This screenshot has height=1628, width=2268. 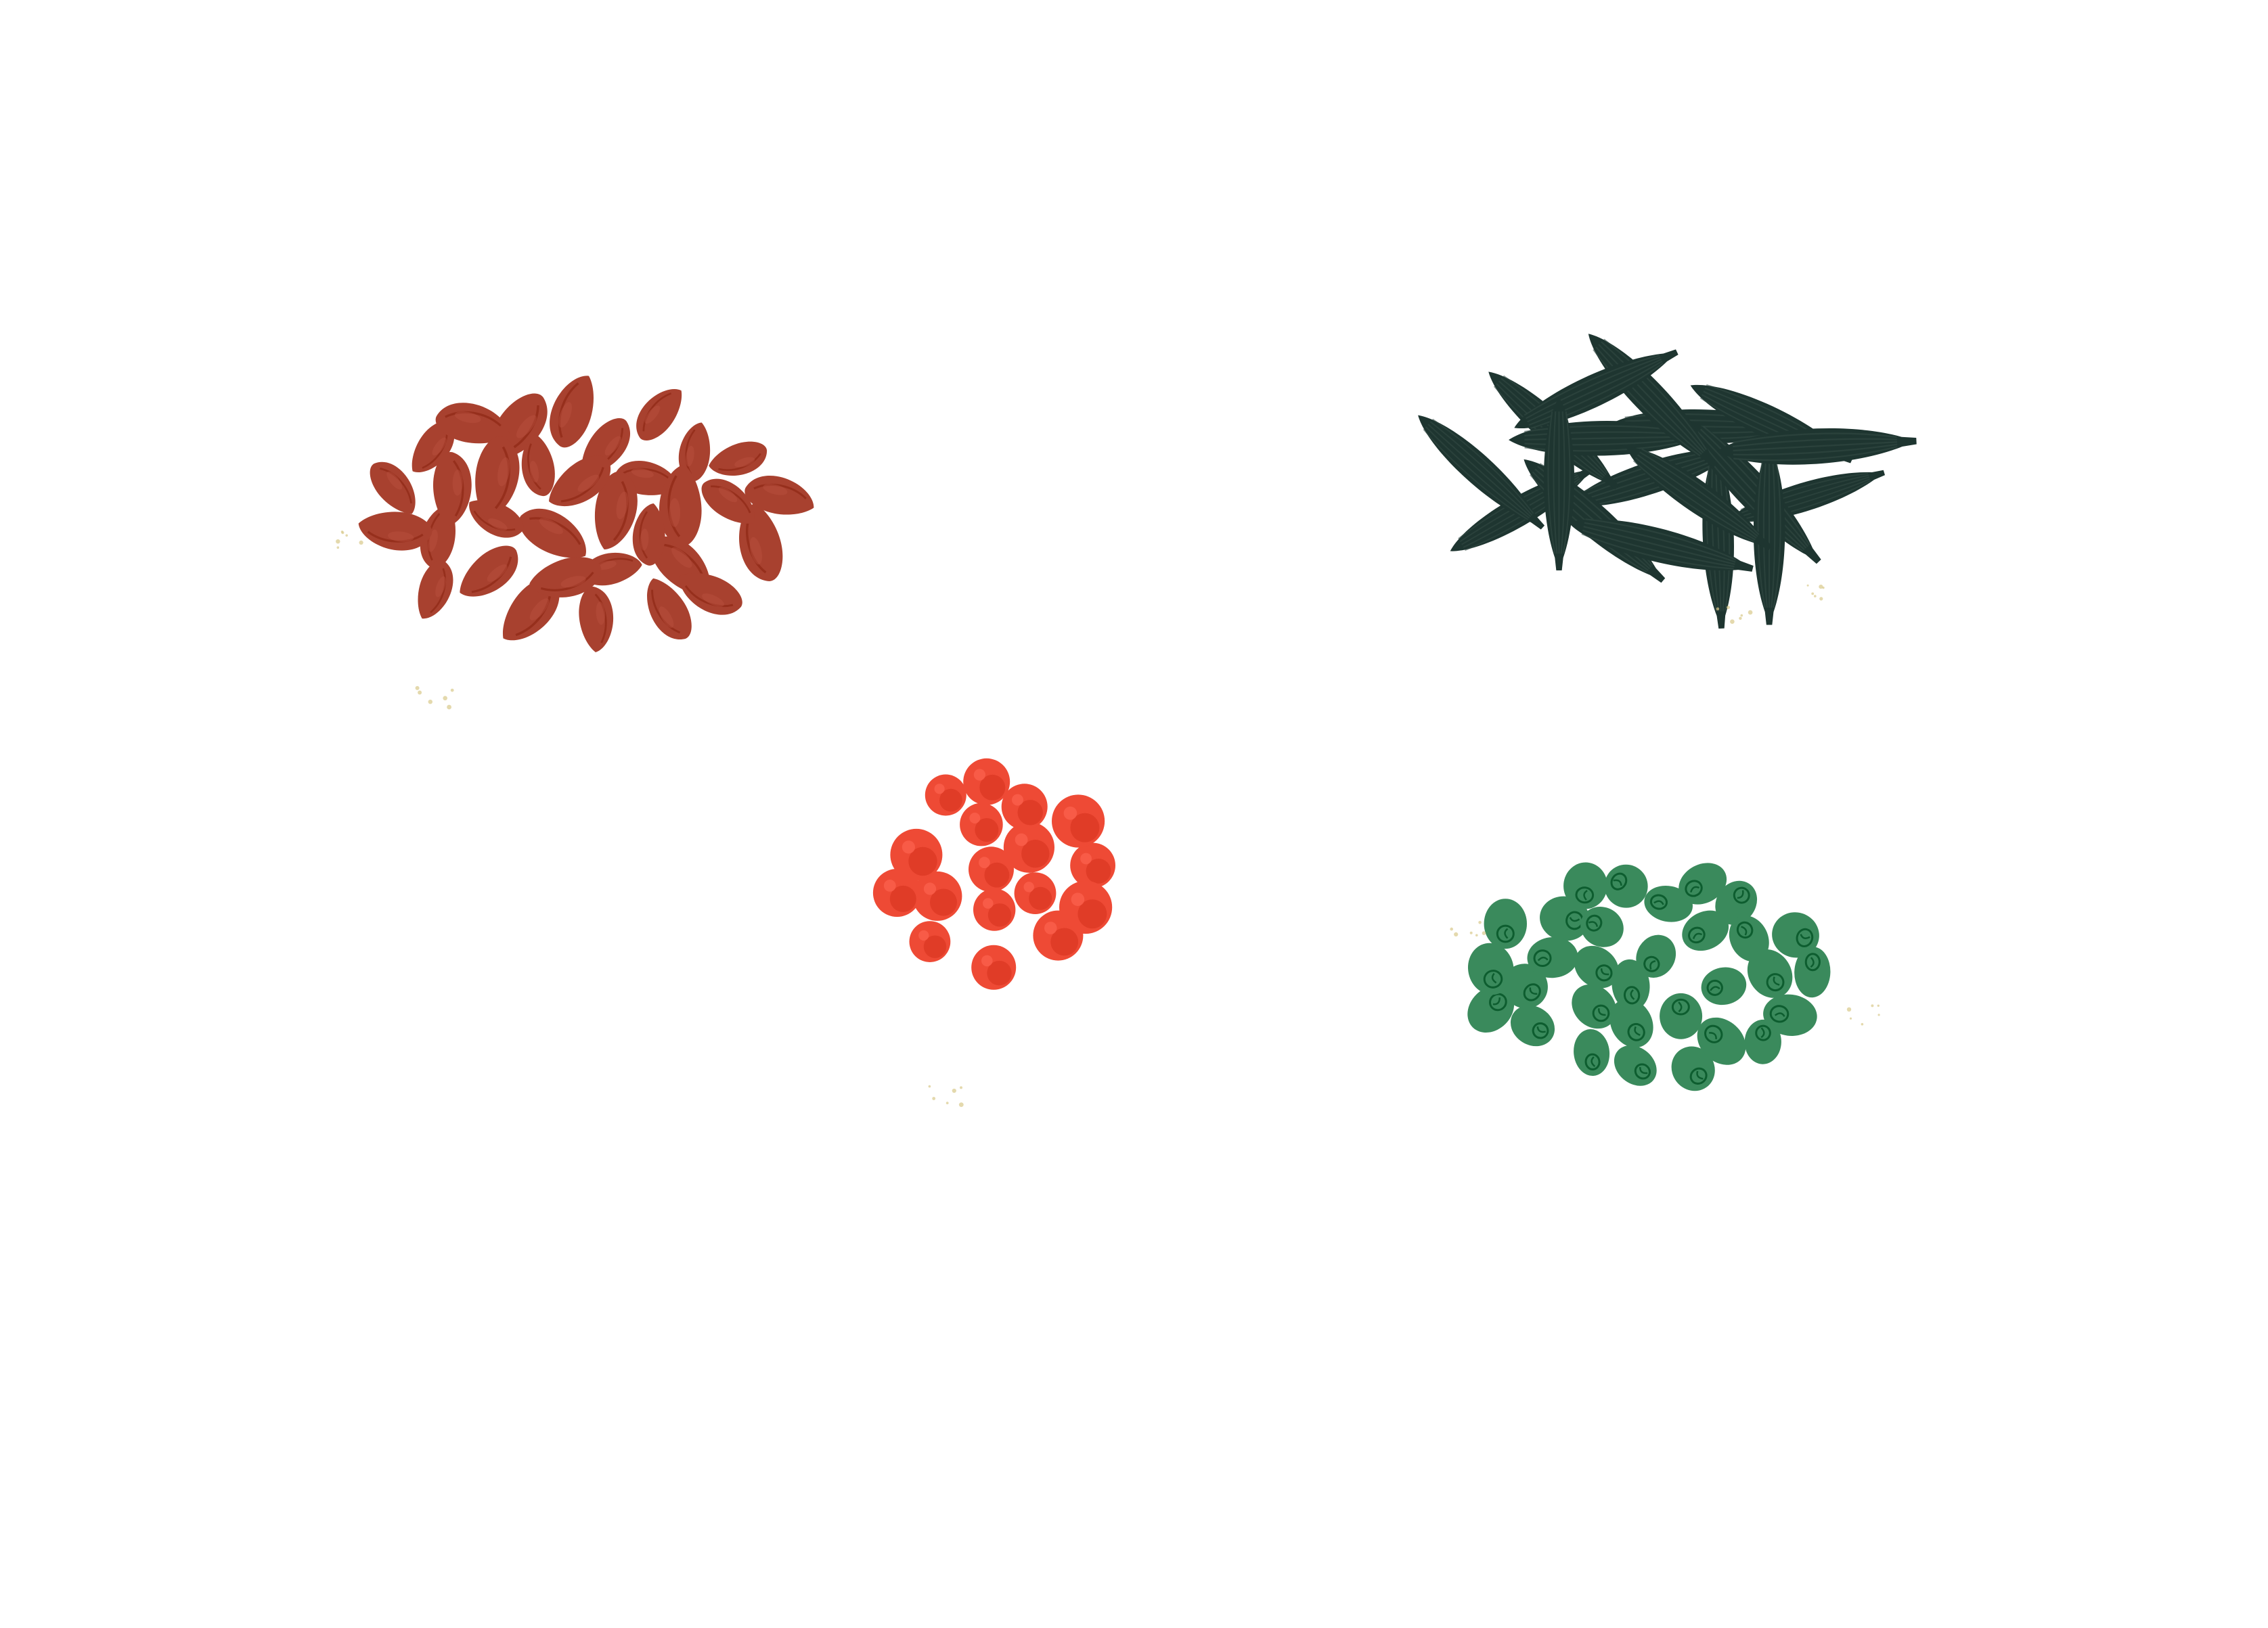 I want to click on green-pods-cluster, so click(x=1649, y=976).